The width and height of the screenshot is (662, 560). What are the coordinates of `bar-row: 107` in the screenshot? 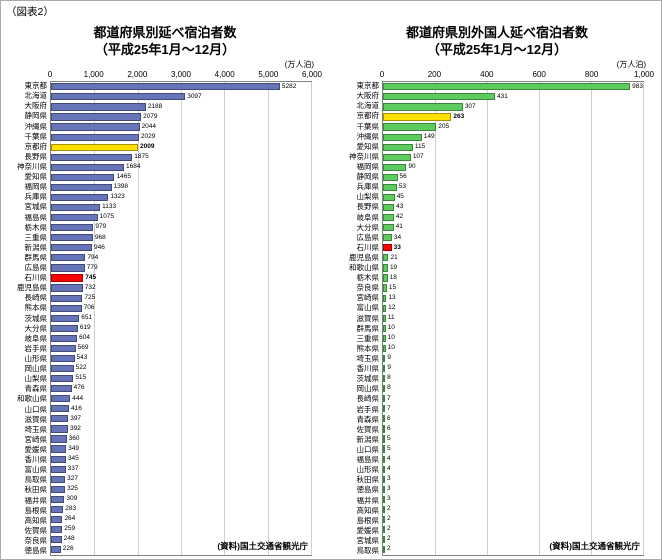 It's located at (513, 157).